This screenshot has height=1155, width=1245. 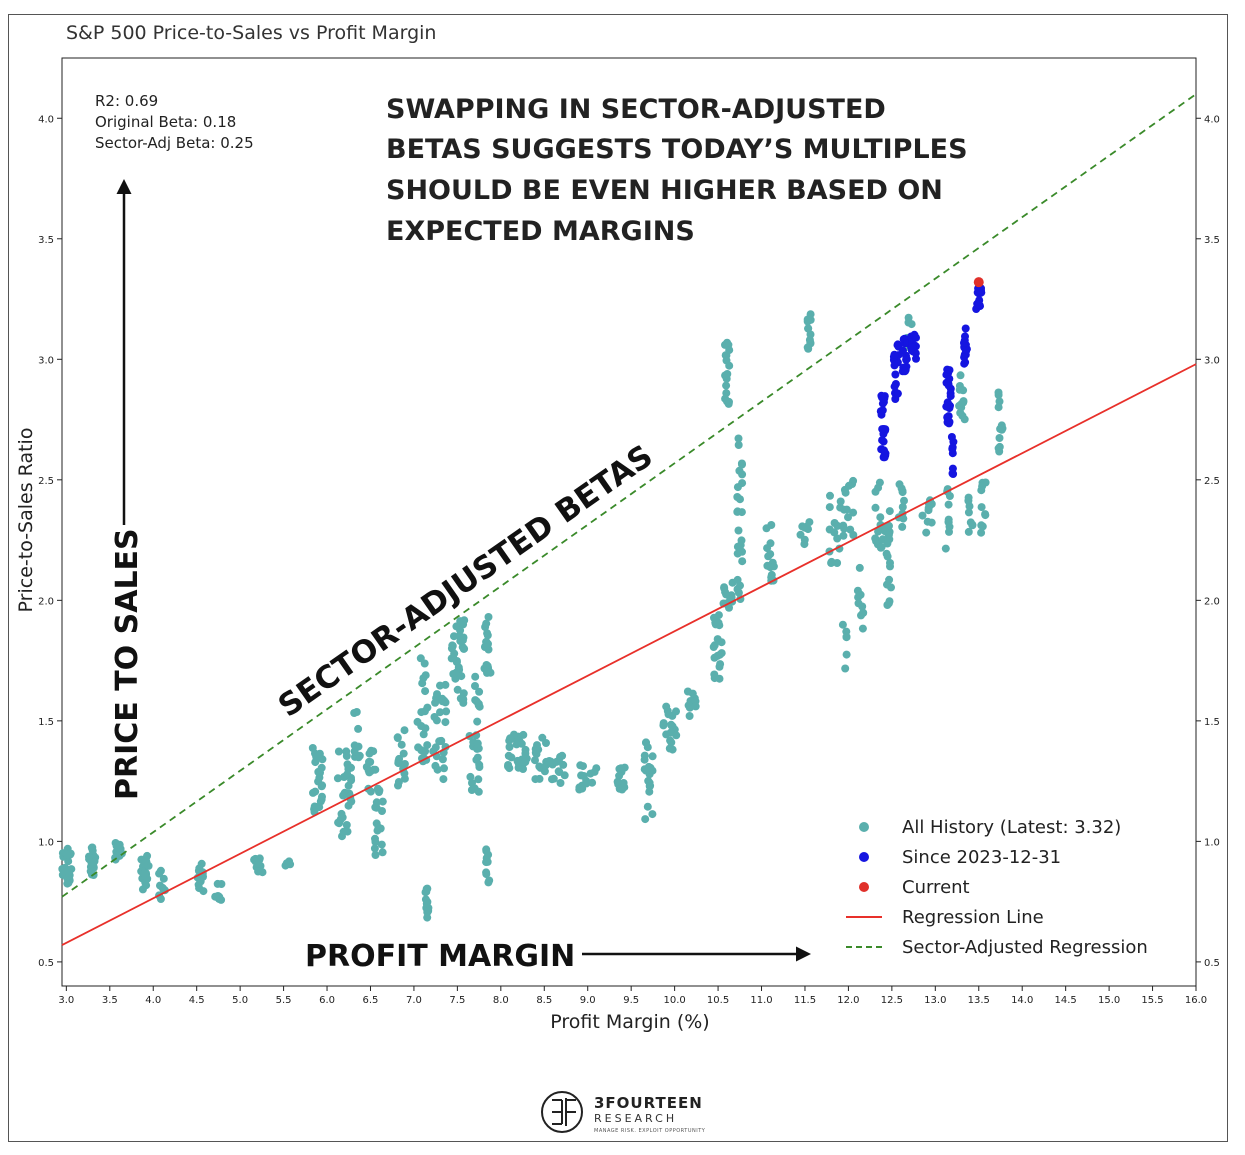 What do you see at coordinates (1109, 1000) in the screenshot?
I see `x-tick-label: 15.0` at bounding box center [1109, 1000].